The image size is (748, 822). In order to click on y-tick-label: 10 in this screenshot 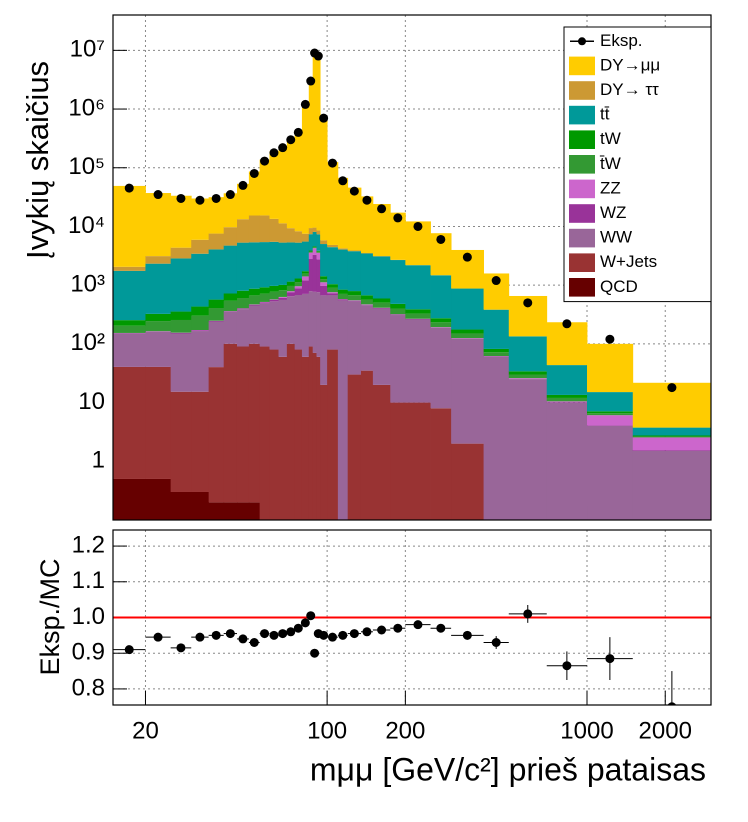, I will do `click(91, 401)`.